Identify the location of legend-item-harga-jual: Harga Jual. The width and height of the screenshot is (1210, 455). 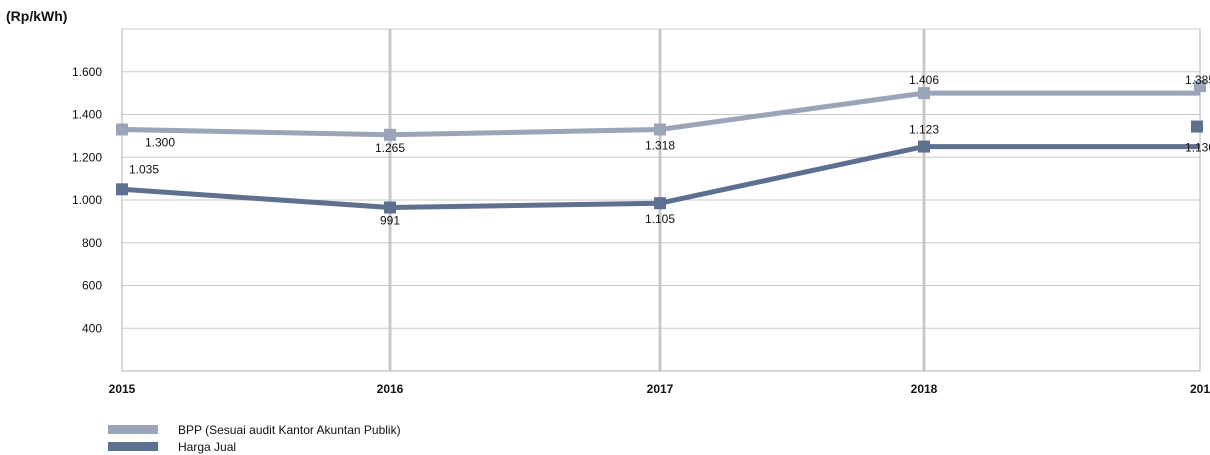
(254, 446).